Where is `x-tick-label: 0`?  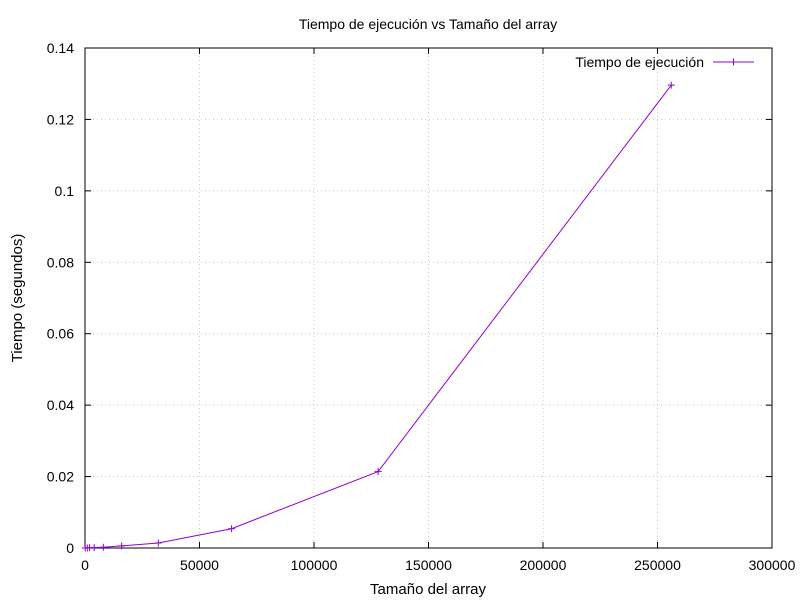 x-tick-label: 0 is located at coordinates (85, 565).